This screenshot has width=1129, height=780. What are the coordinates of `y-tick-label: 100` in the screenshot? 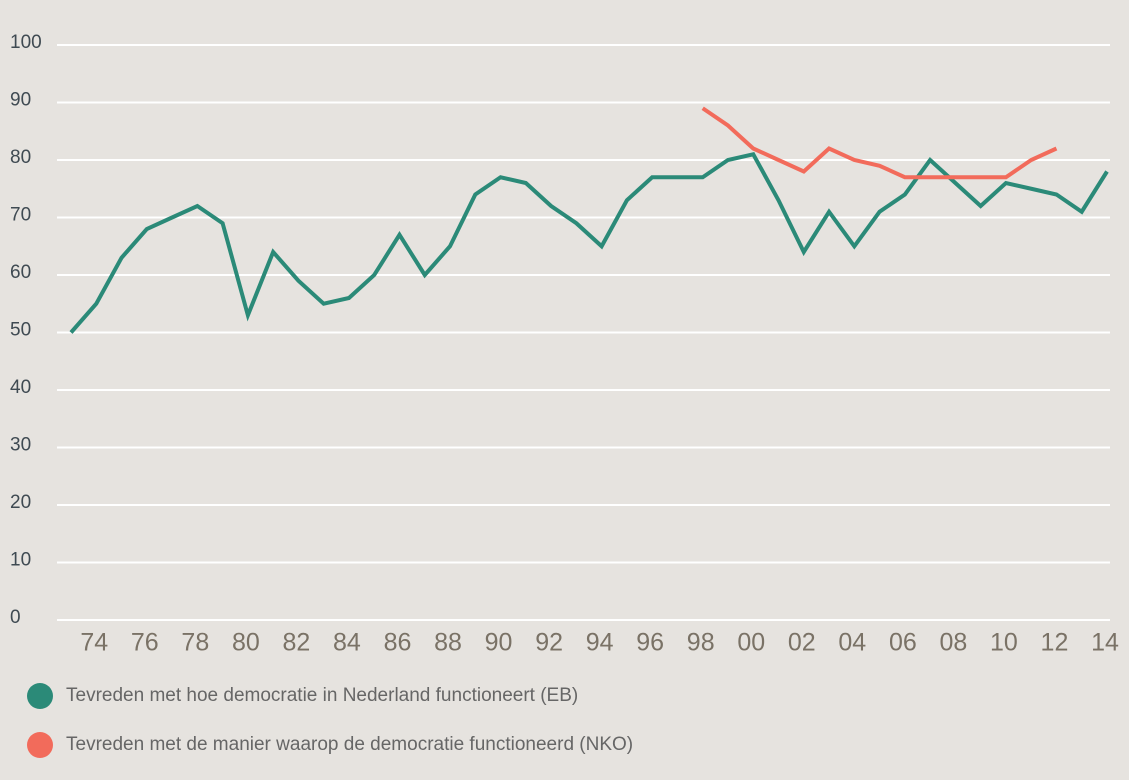 It's located at (26, 42).